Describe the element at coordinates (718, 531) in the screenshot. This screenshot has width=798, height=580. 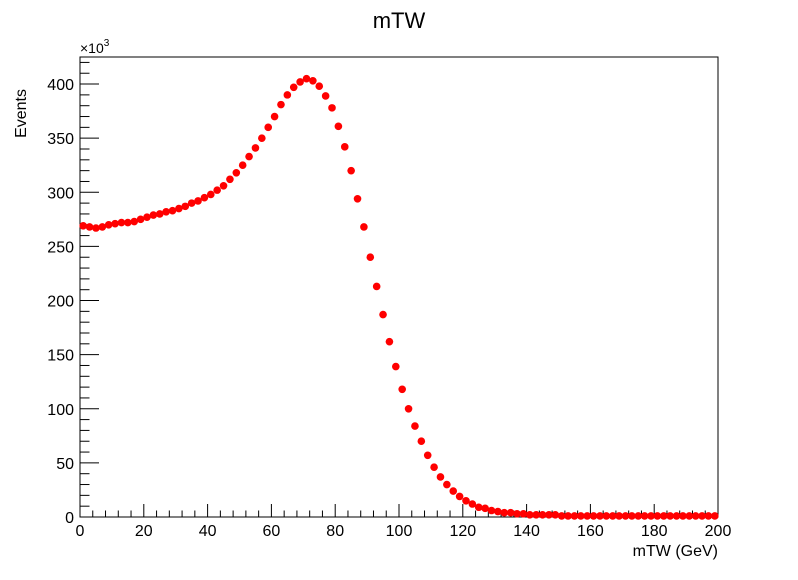
I see `x-tick-label: 200` at that location.